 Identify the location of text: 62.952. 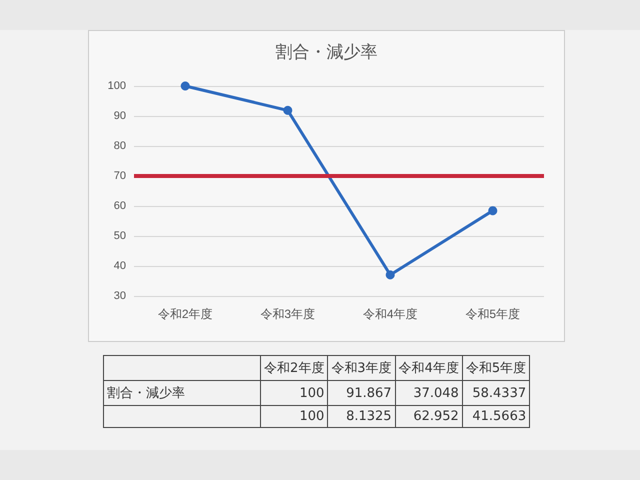
(428, 417).